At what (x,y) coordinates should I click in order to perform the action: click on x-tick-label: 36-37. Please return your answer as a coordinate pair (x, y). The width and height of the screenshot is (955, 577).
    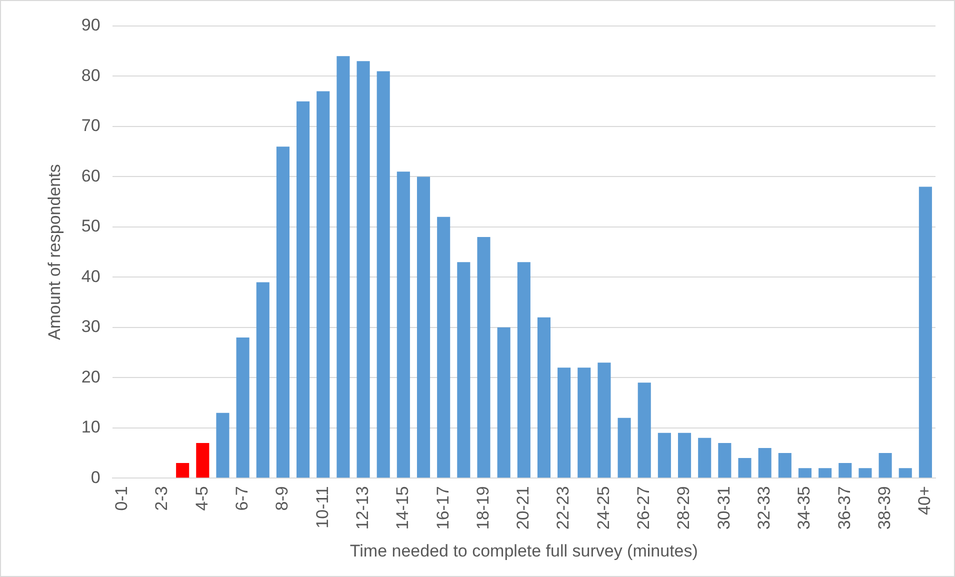
    Looking at the image, I should click on (844, 508).